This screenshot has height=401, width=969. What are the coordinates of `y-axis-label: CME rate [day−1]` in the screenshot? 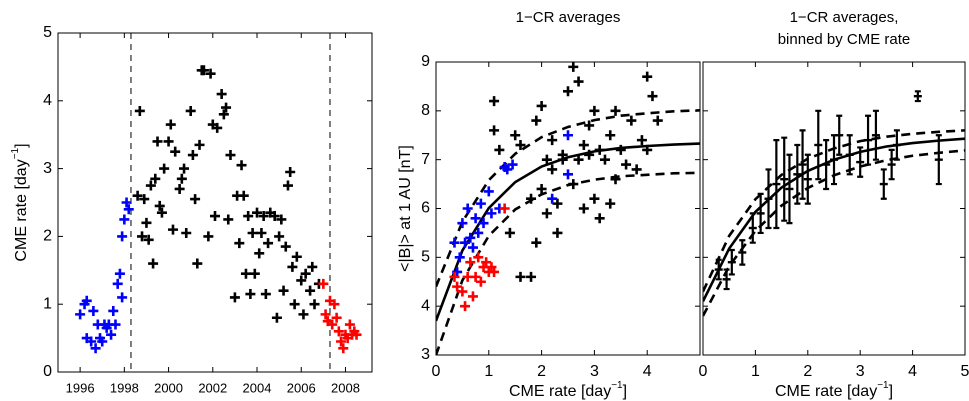 It's located at (20, 202).